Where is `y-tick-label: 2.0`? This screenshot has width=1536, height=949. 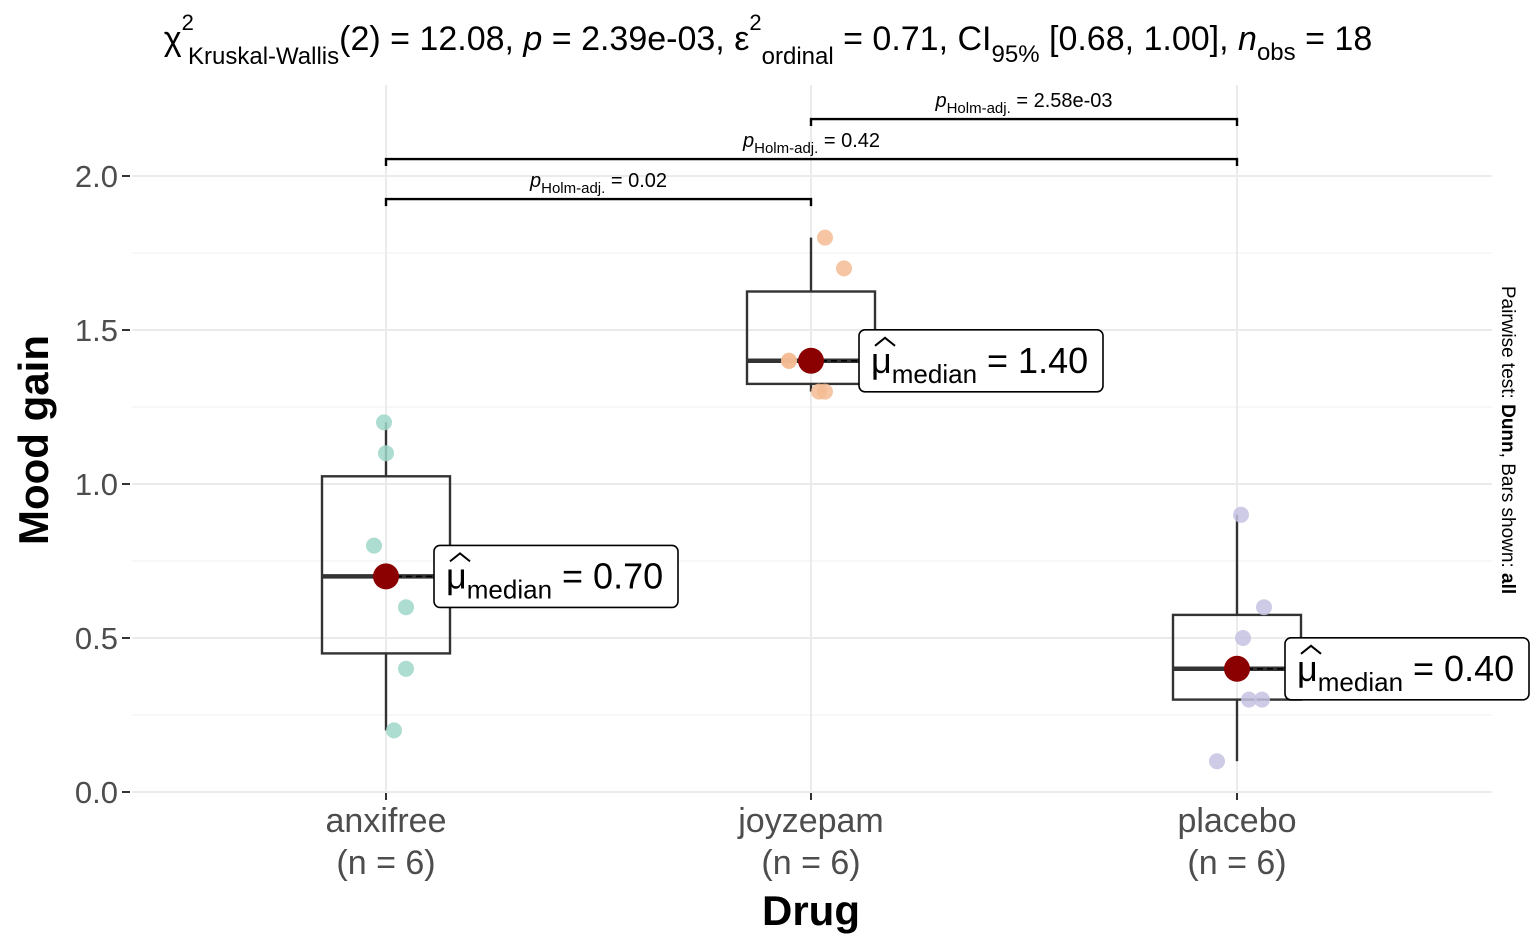 y-tick-label: 2.0 is located at coordinates (96, 176).